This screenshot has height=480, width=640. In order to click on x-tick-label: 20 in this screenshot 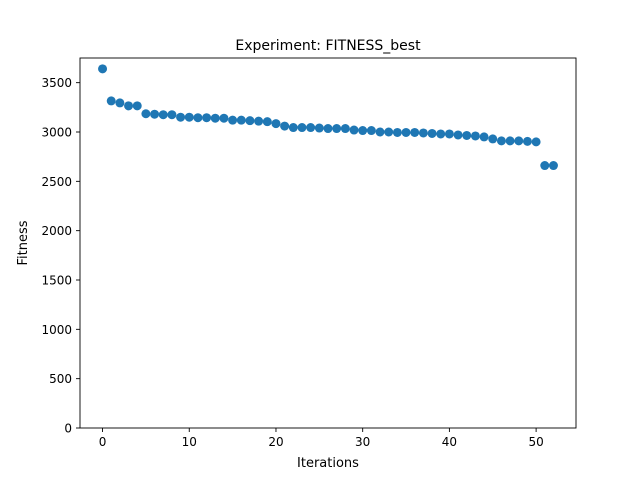, I will do `click(275, 442)`.